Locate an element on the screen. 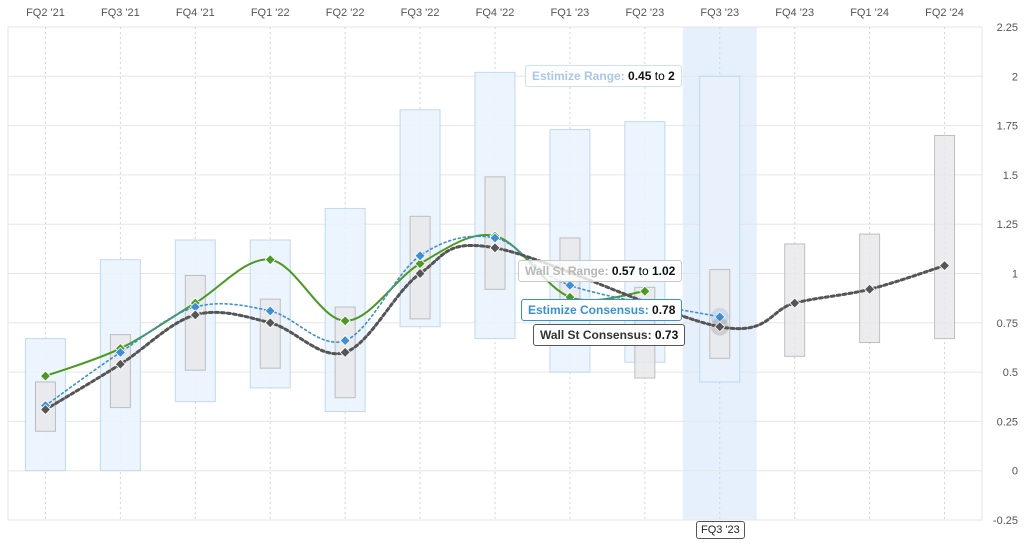 The image size is (1024, 547). y-tick-label: 0 is located at coordinates (1015, 472).